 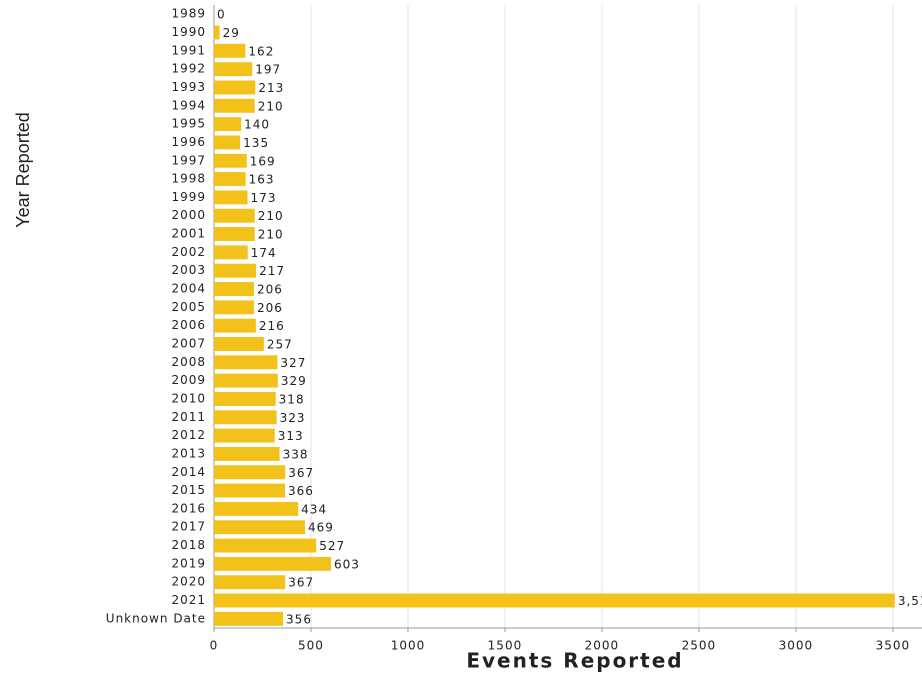 I want to click on value-label: 162, so click(x=261, y=51).